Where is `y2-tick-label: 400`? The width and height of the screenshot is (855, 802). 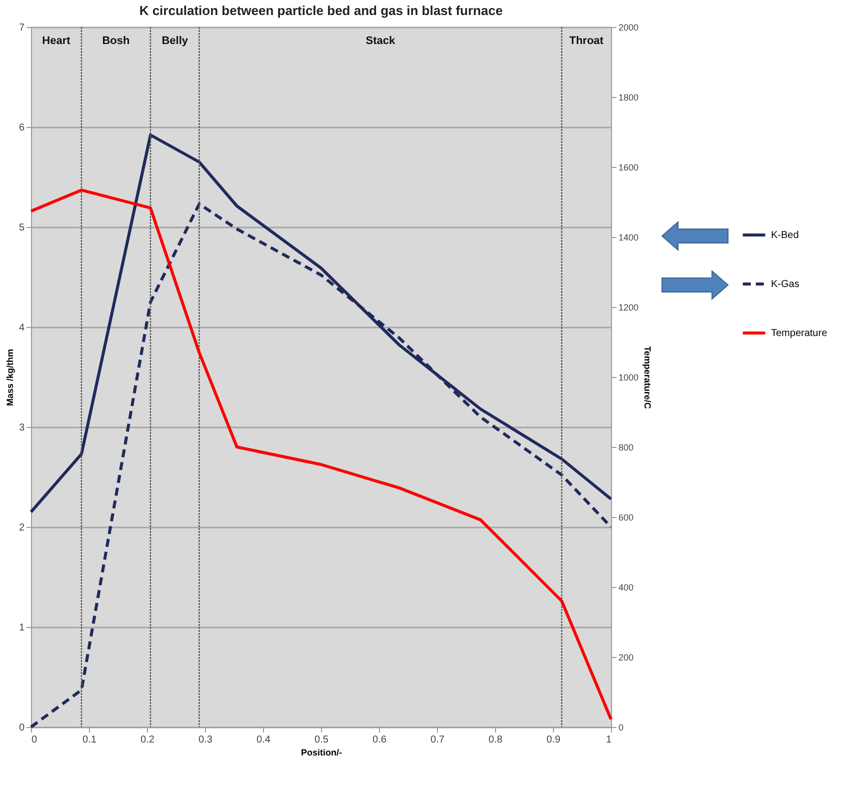
y2-tick-label: 400 is located at coordinates (626, 587).